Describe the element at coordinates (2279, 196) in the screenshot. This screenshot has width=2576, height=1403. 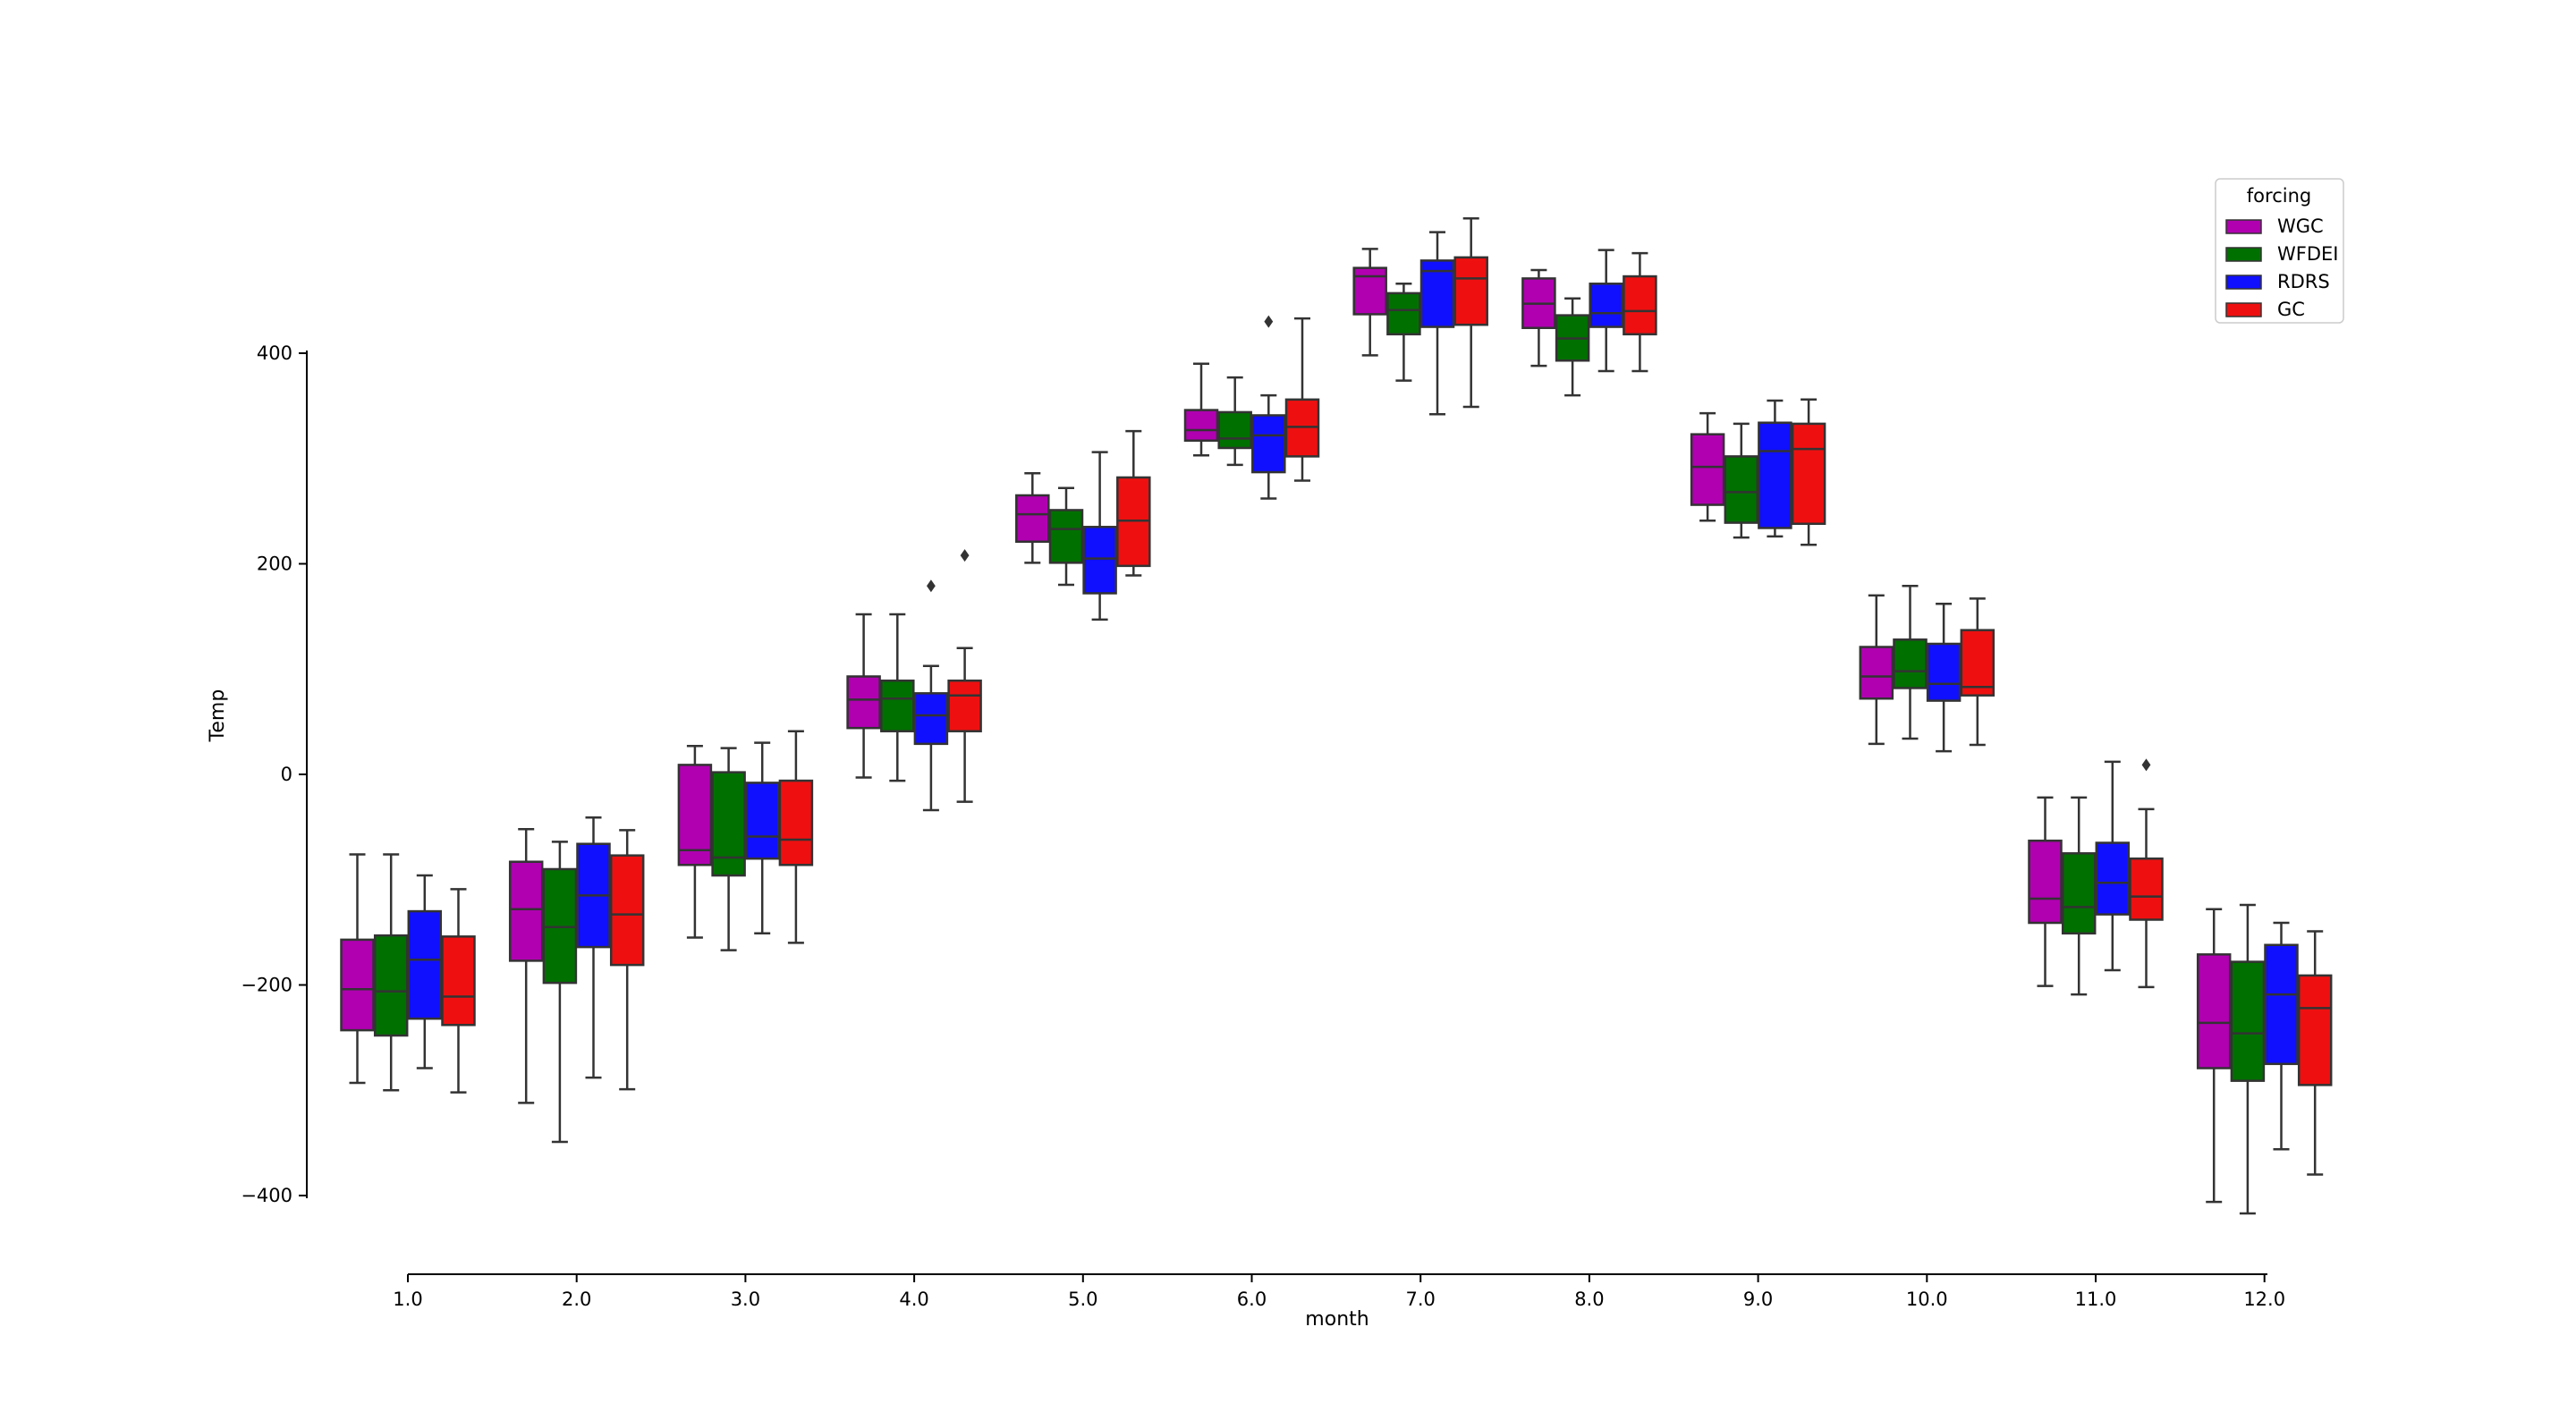
I see `legend-title: forcing` at that location.